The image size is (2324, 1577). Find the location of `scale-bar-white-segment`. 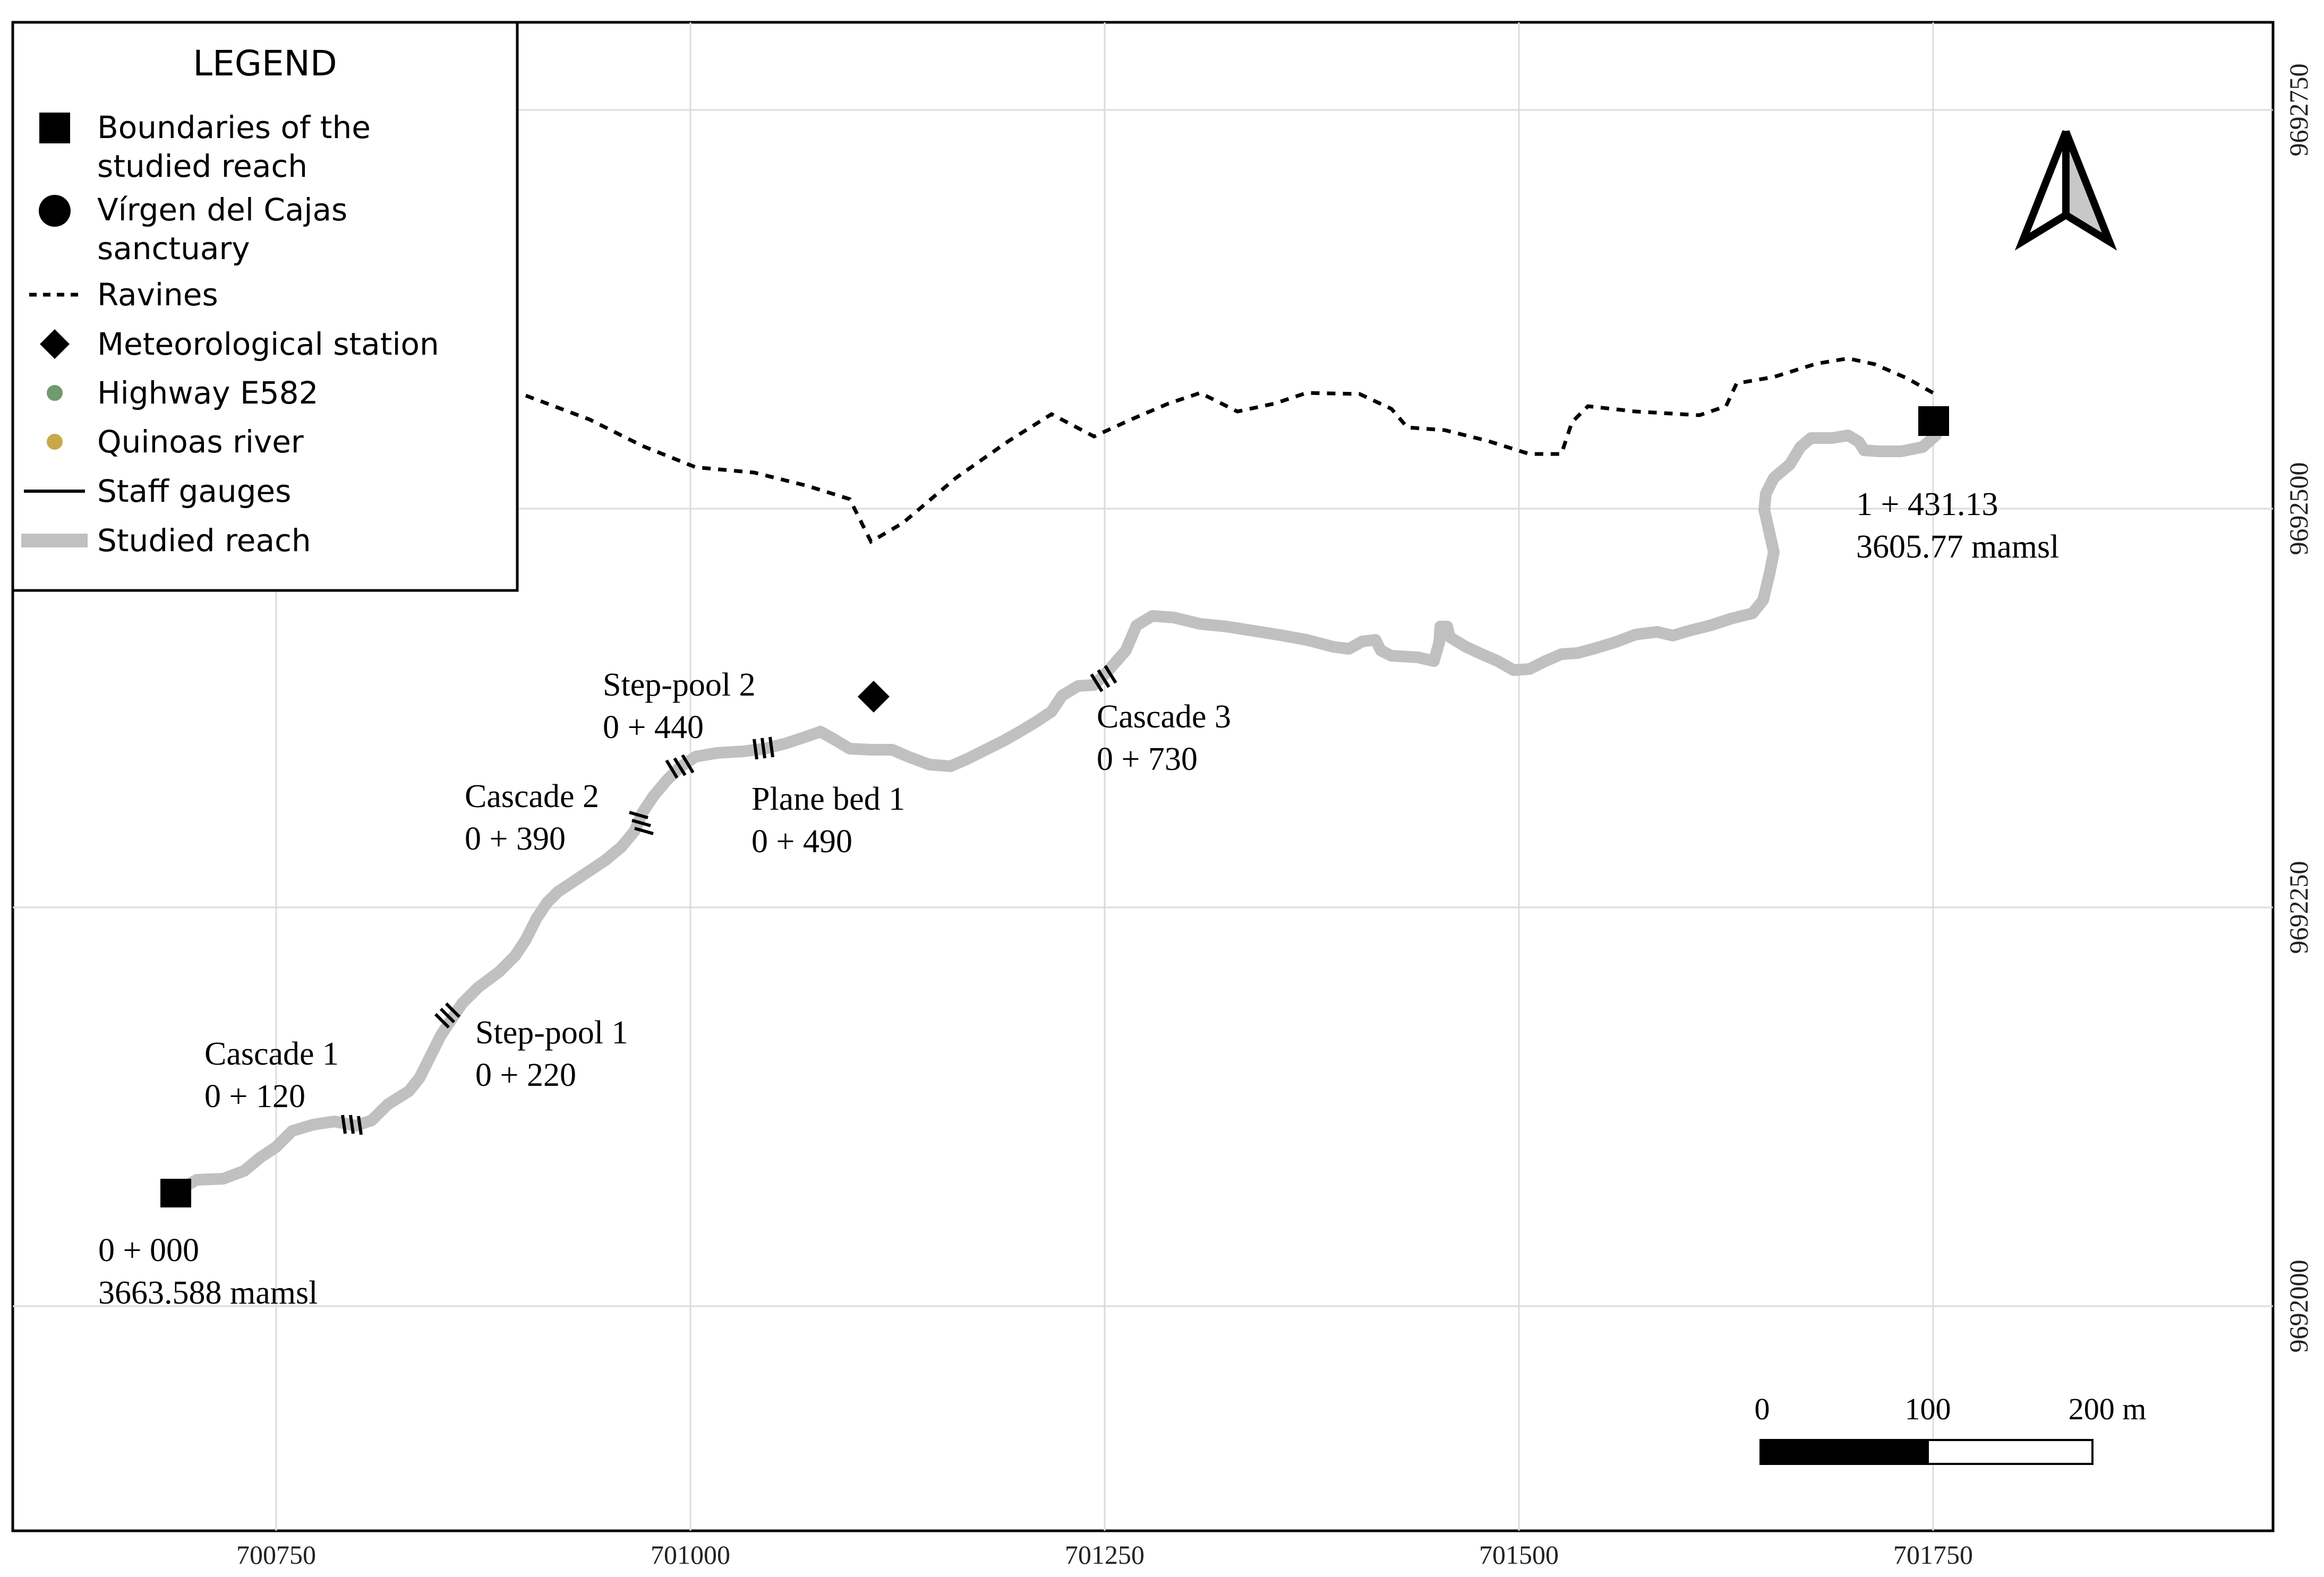

scale-bar-white-segment is located at coordinates (2010, 1452).